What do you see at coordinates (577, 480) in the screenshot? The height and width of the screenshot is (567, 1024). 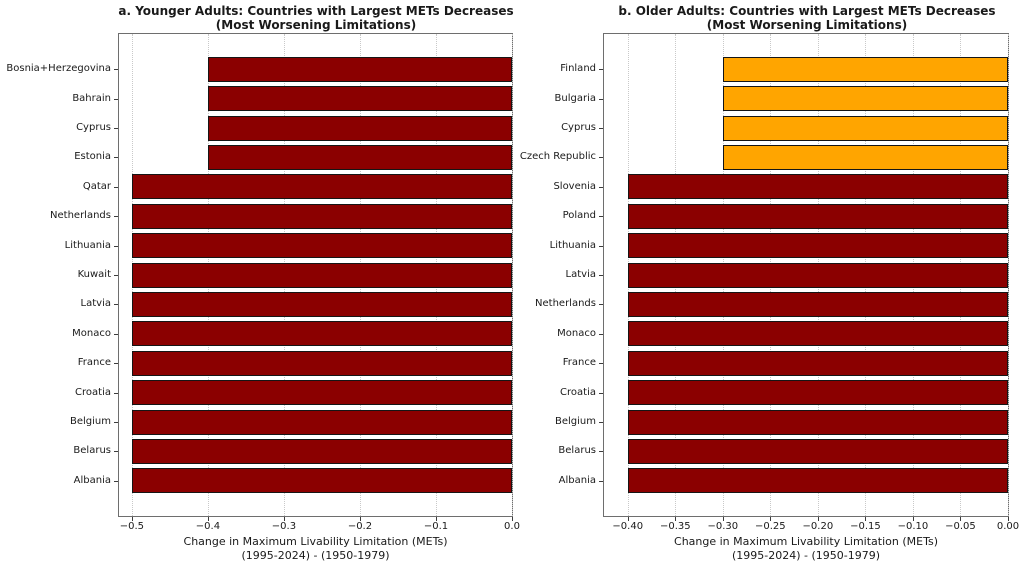 I see `y-label-b-albania: Albania` at bounding box center [577, 480].